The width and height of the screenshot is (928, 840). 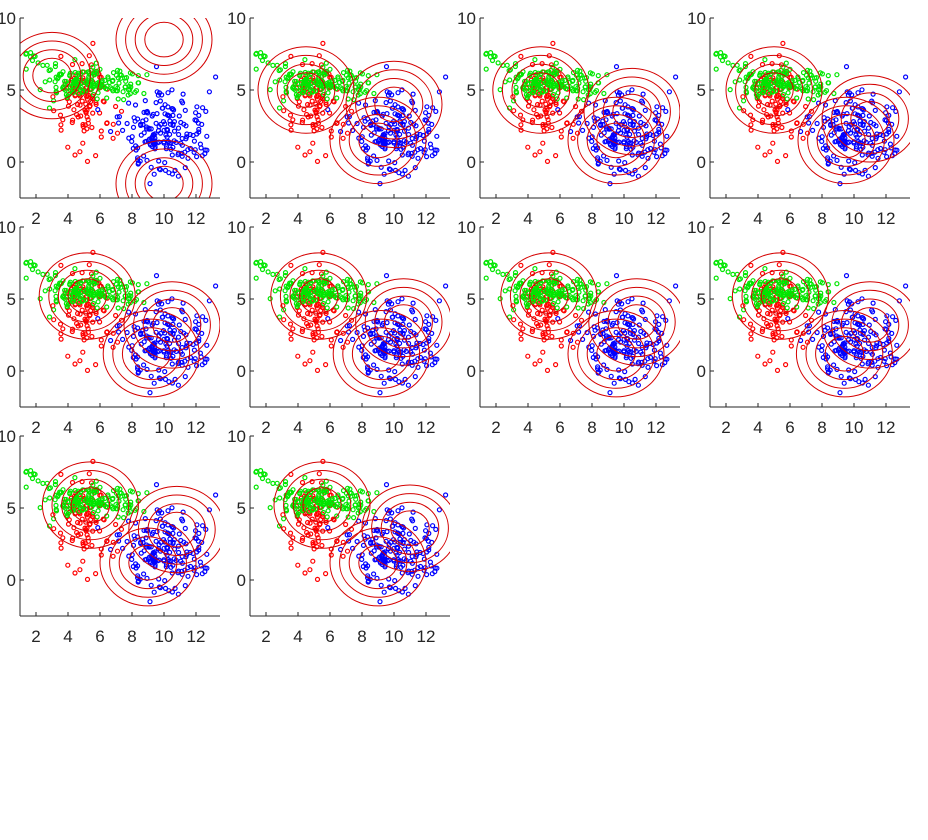 What do you see at coordinates (119, 108) in the screenshot?
I see `plot-area` at bounding box center [119, 108].